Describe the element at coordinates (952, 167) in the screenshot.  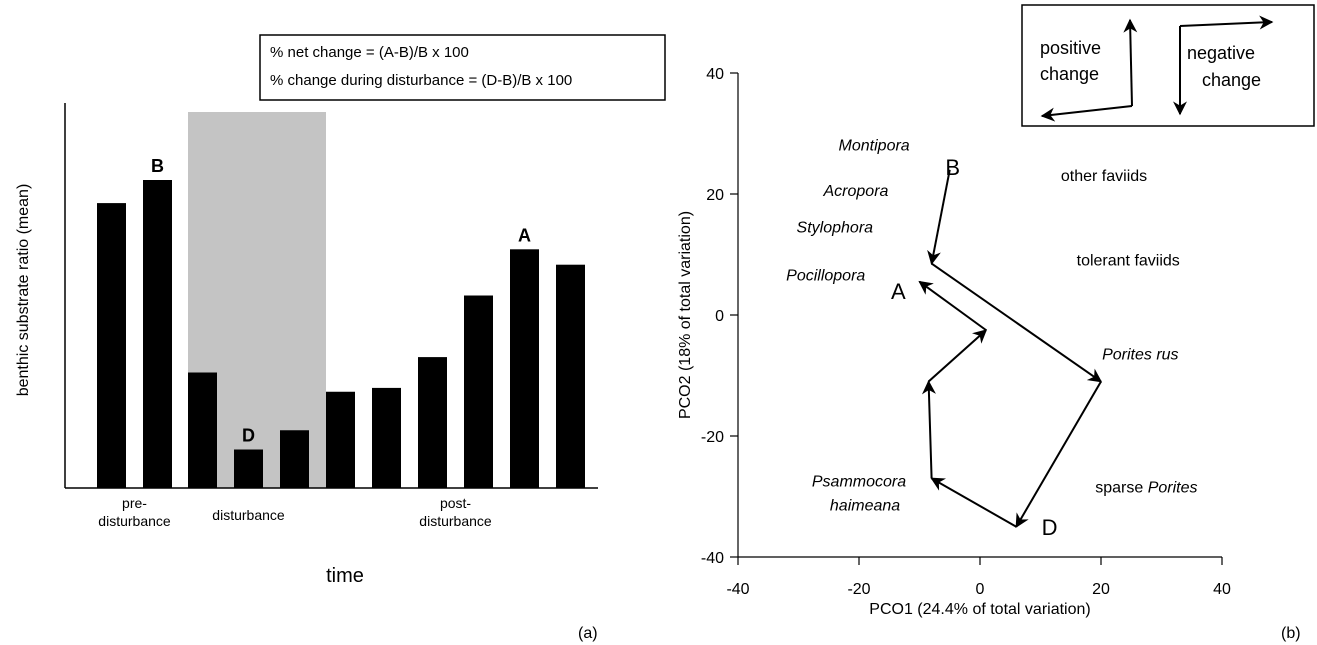
I see `point-label: B` at that location.